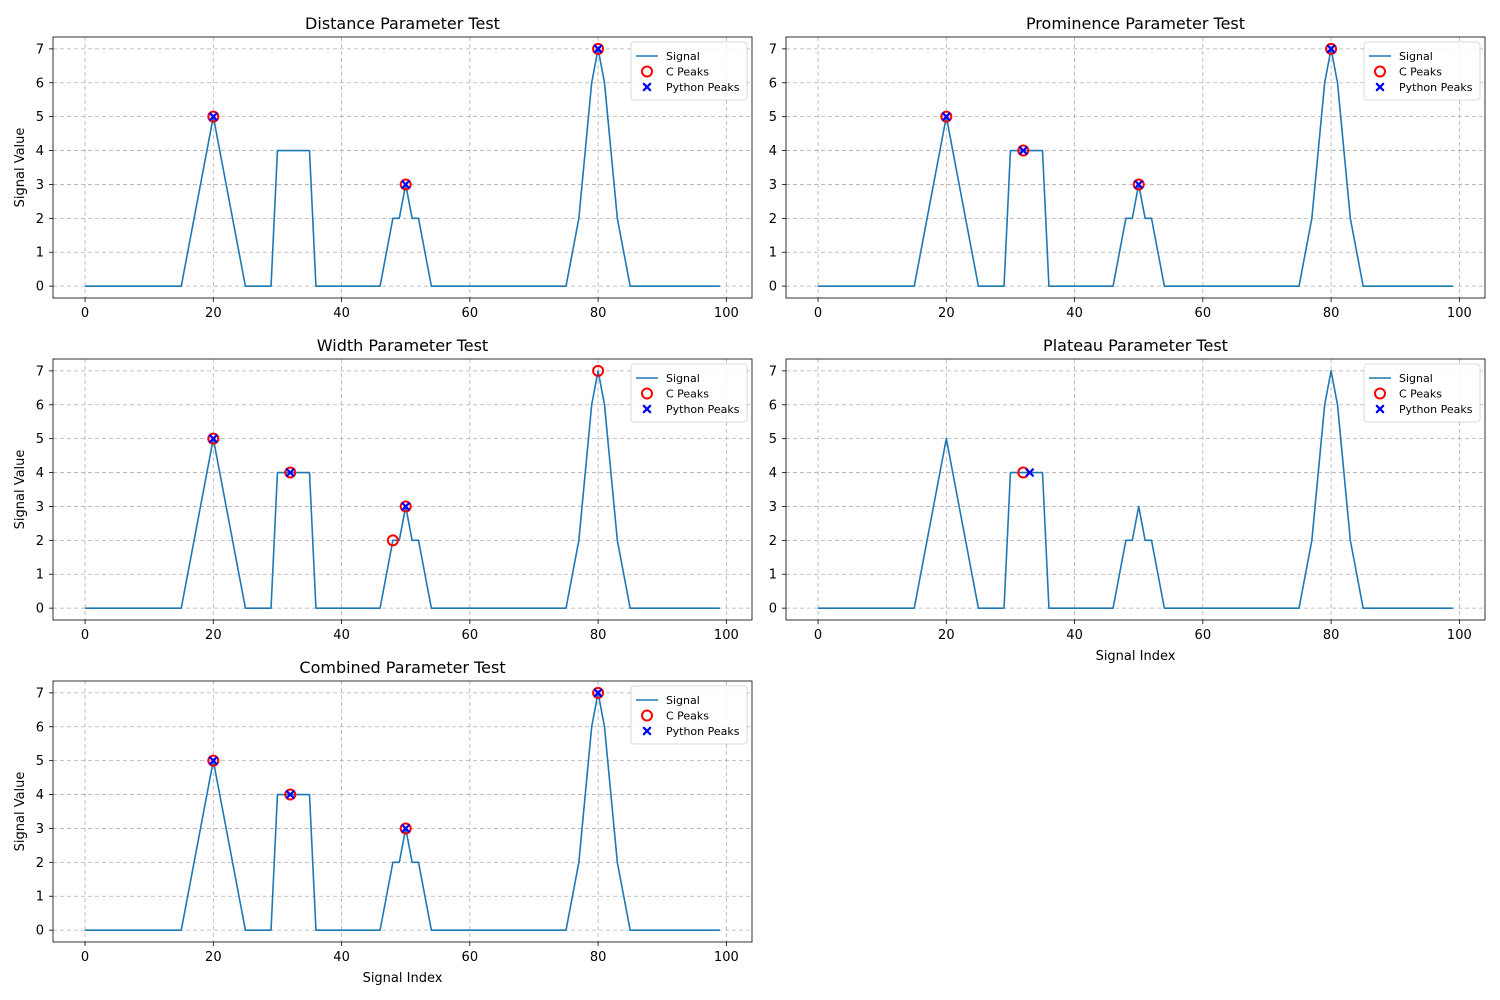 The height and width of the screenshot is (1000, 1500). Describe the element at coordinates (1135, 345) in the screenshot. I see `subplot-title: Plateau Parameter Test` at that location.